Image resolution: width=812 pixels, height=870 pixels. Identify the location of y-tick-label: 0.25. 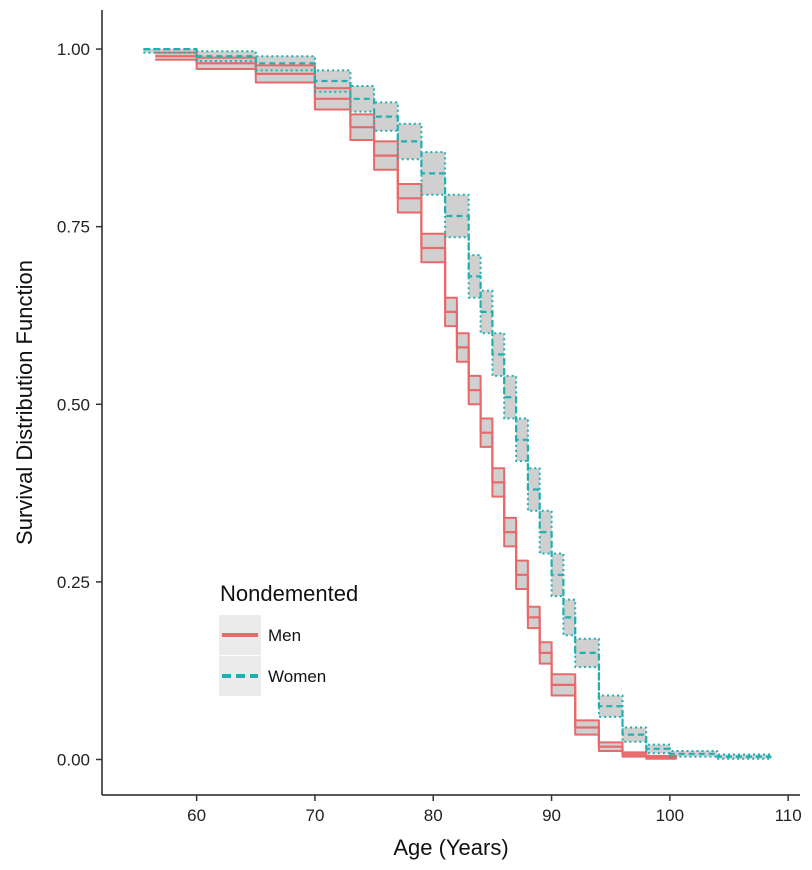
(73, 582).